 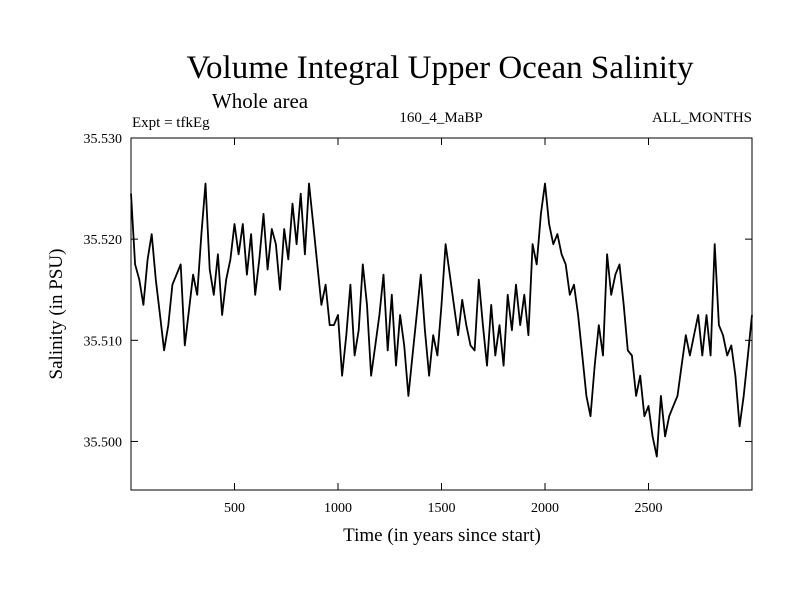 What do you see at coordinates (234, 508) in the screenshot?
I see `x-tick-label: 500` at bounding box center [234, 508].